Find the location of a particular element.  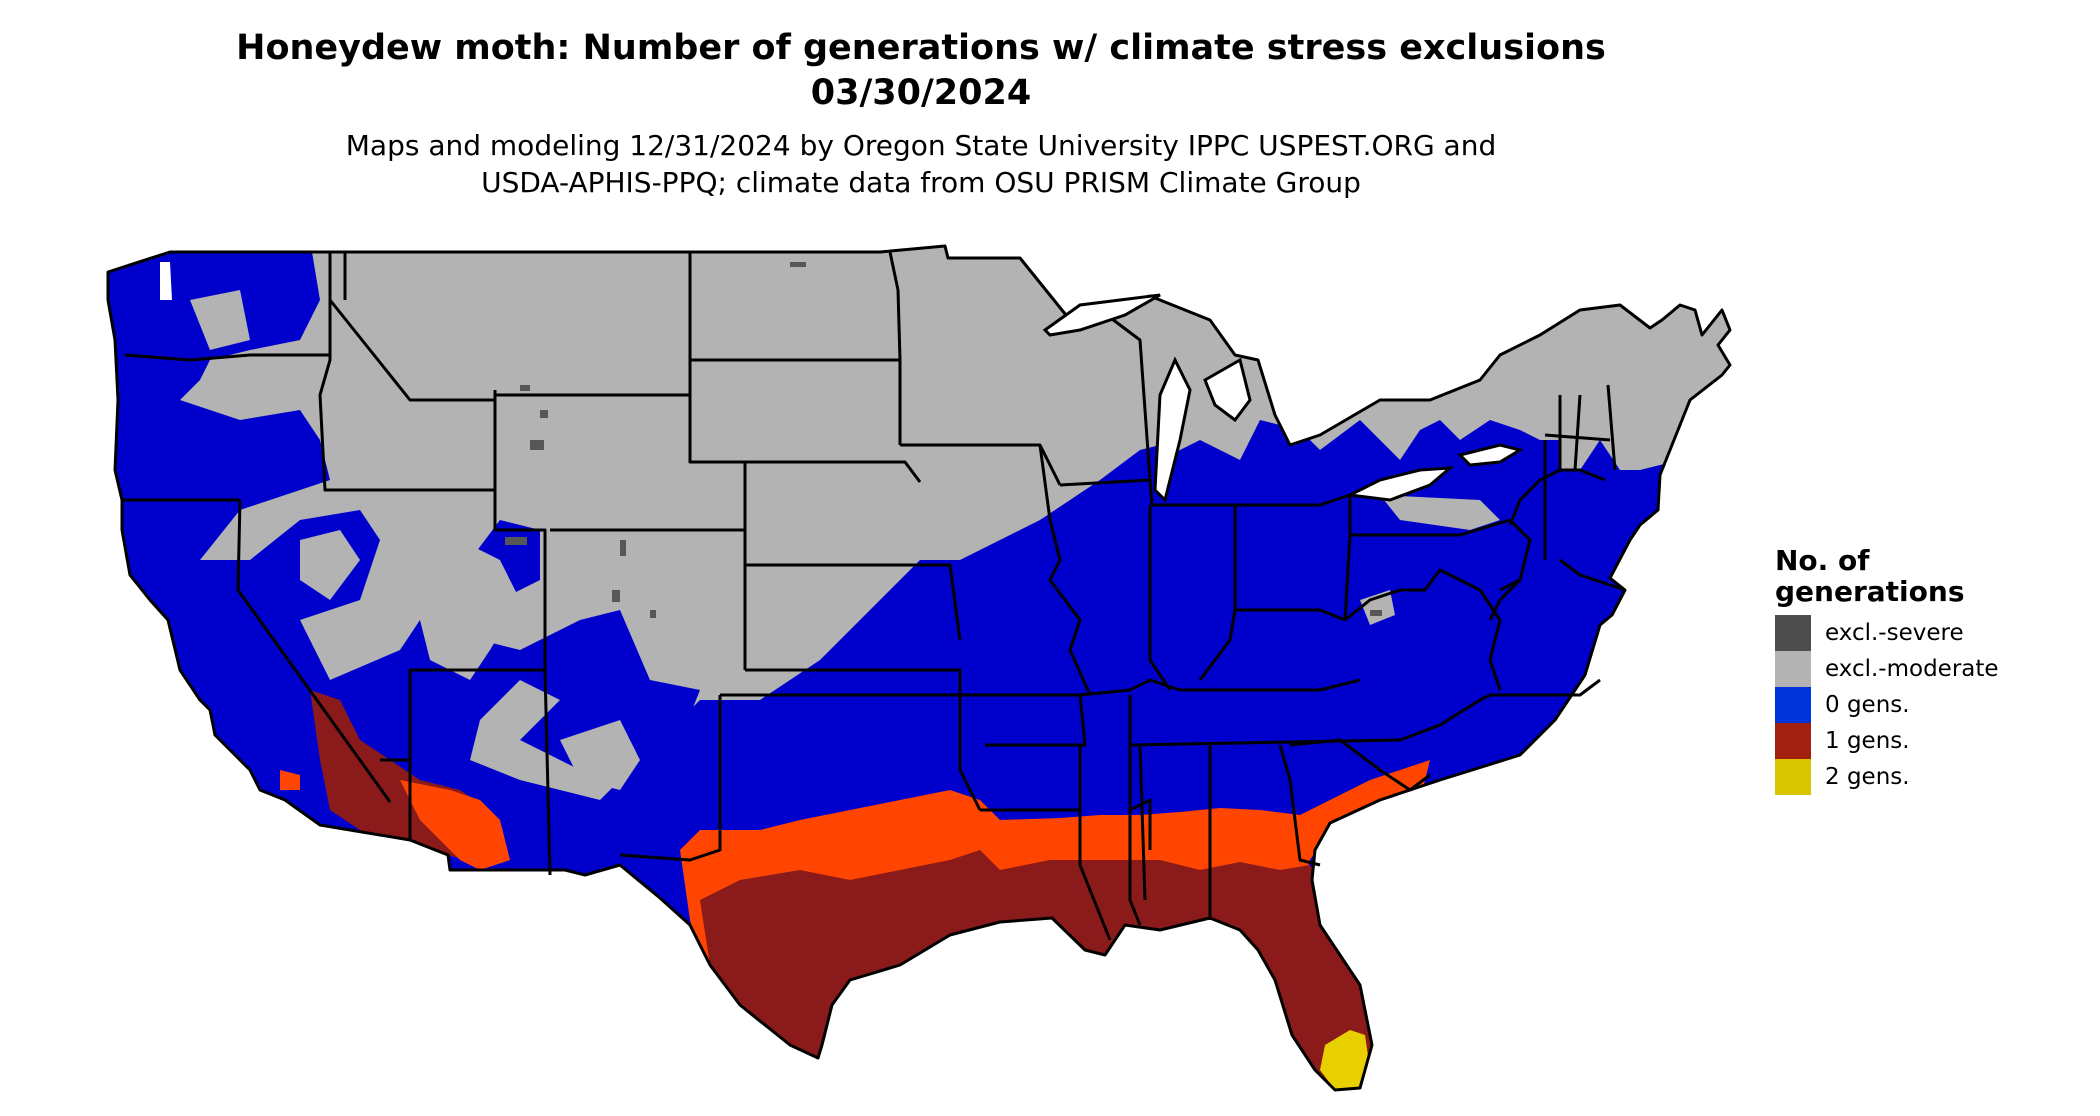

legend-label: excl.-severe is located at coordinates (1894, 633).